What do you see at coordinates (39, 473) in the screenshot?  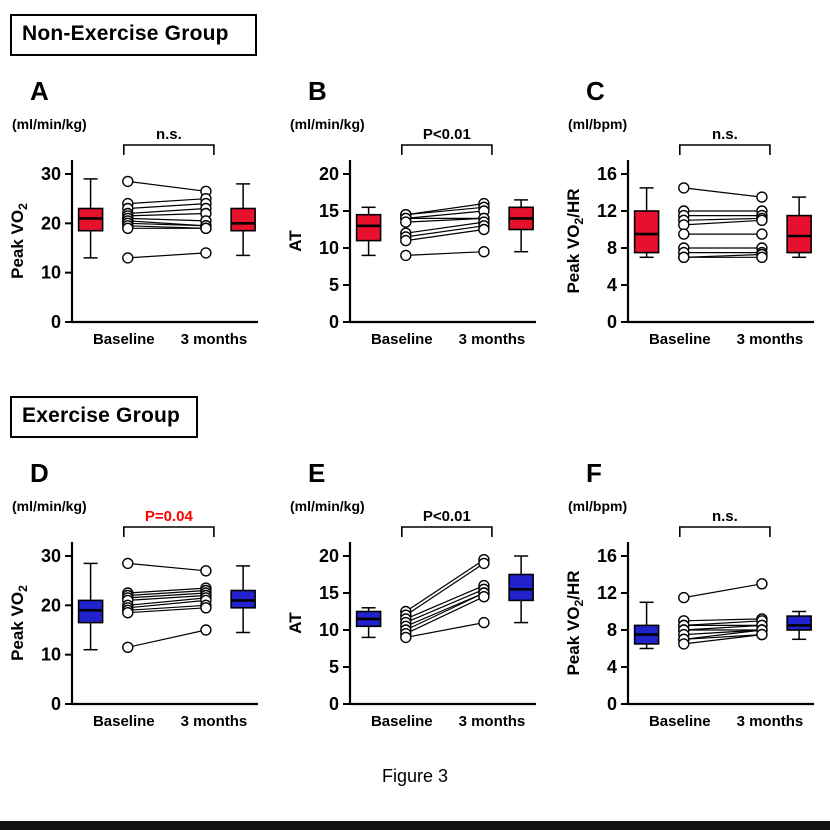 I see `panel-letter: D` at bounding box center [39, 473].